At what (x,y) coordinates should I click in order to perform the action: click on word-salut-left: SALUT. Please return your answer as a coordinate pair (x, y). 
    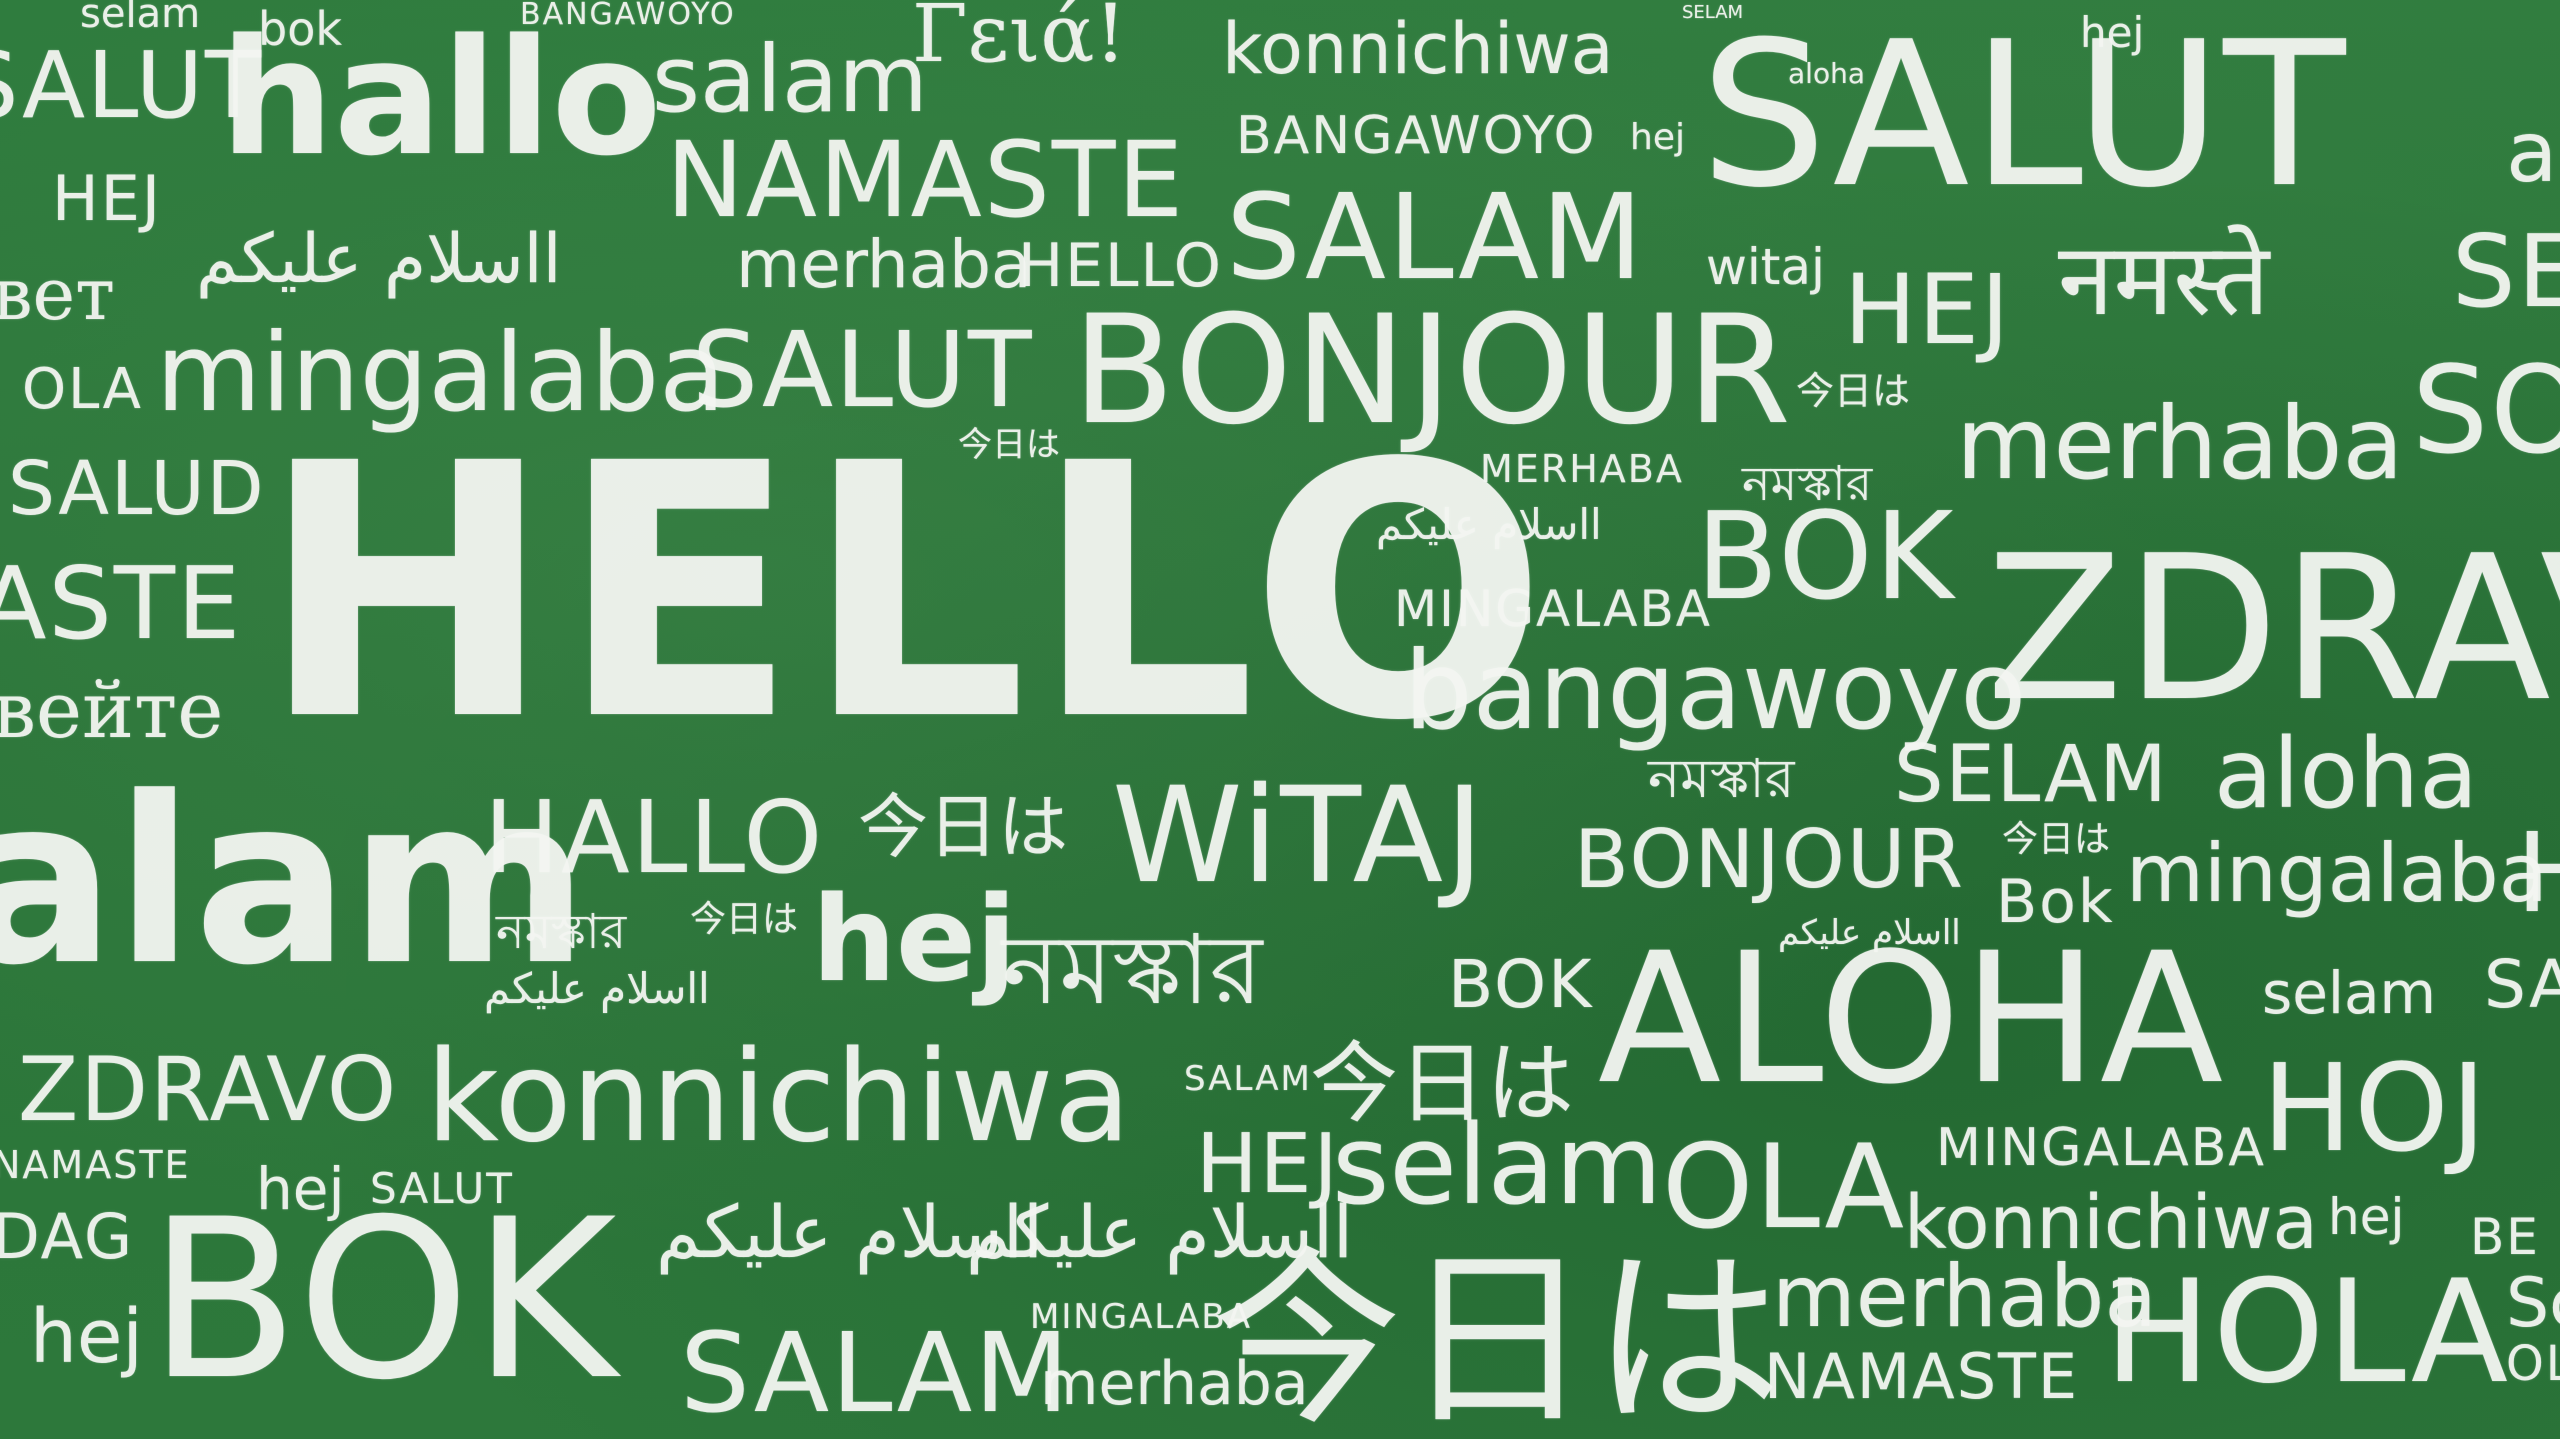
    Looking at the image, I should click on (132, 85).